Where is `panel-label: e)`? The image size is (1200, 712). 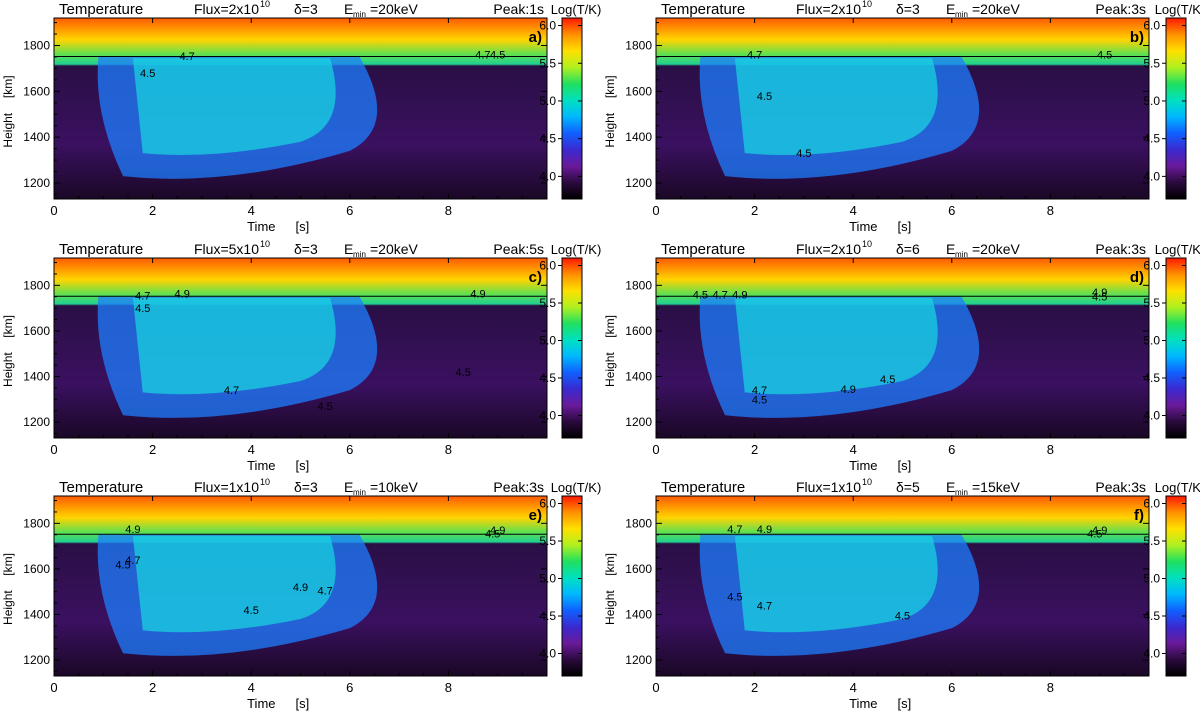
panel-label: e) is located at coordinates (535, 515).